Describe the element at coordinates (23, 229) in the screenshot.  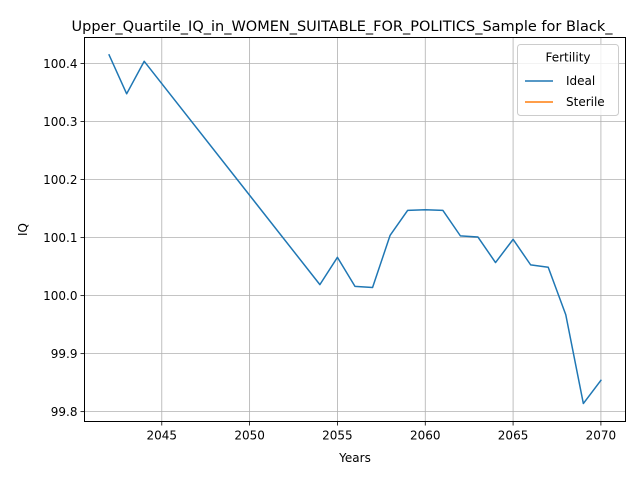
I see `y-axis-label: IQ` at that location.